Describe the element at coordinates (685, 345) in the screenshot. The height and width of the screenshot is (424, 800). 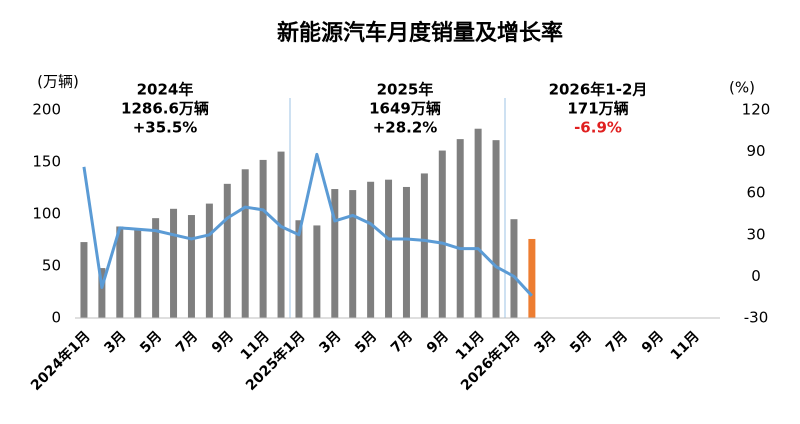
I see `x-tick-label: 11月` at that location.